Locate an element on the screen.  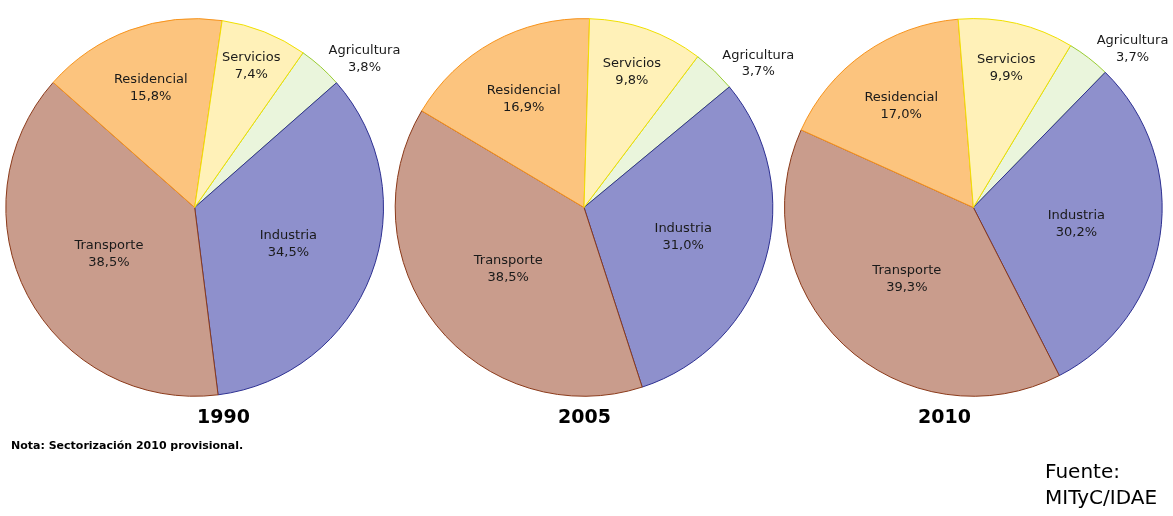
text: 2010 is located at coordinates (944, 416).